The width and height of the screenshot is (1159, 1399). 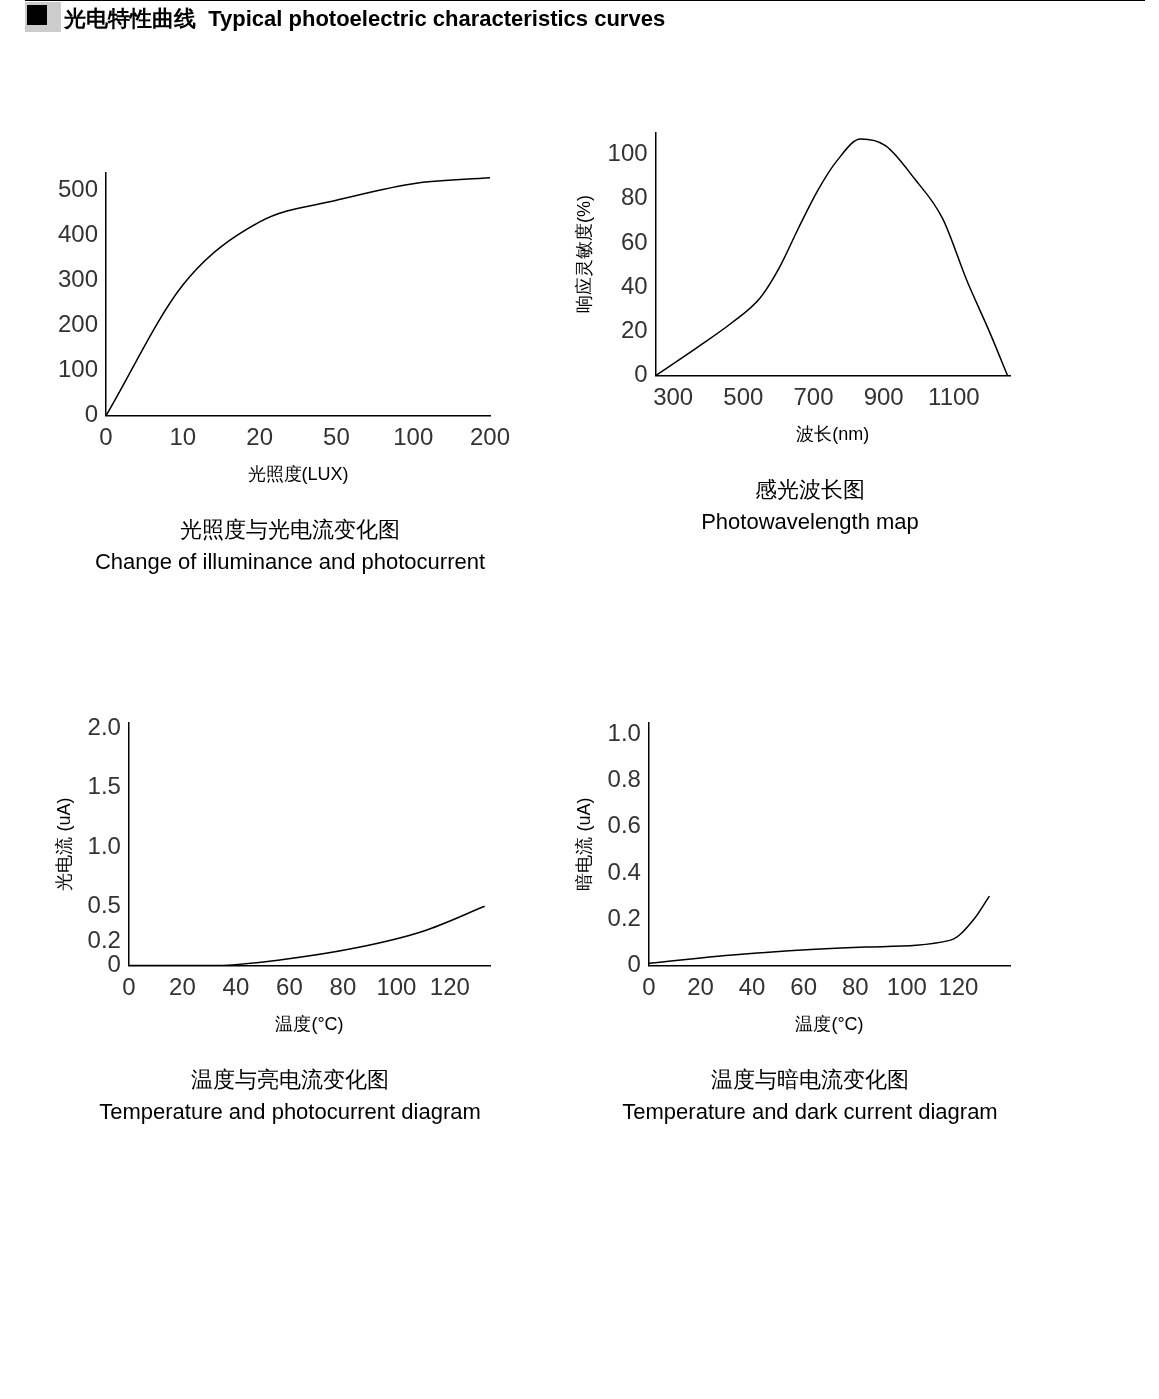 What do you see at coordinates (624, 871) in the screenshot?
I see `y-tick-label: 0.4` at bounding box center [624, 871].